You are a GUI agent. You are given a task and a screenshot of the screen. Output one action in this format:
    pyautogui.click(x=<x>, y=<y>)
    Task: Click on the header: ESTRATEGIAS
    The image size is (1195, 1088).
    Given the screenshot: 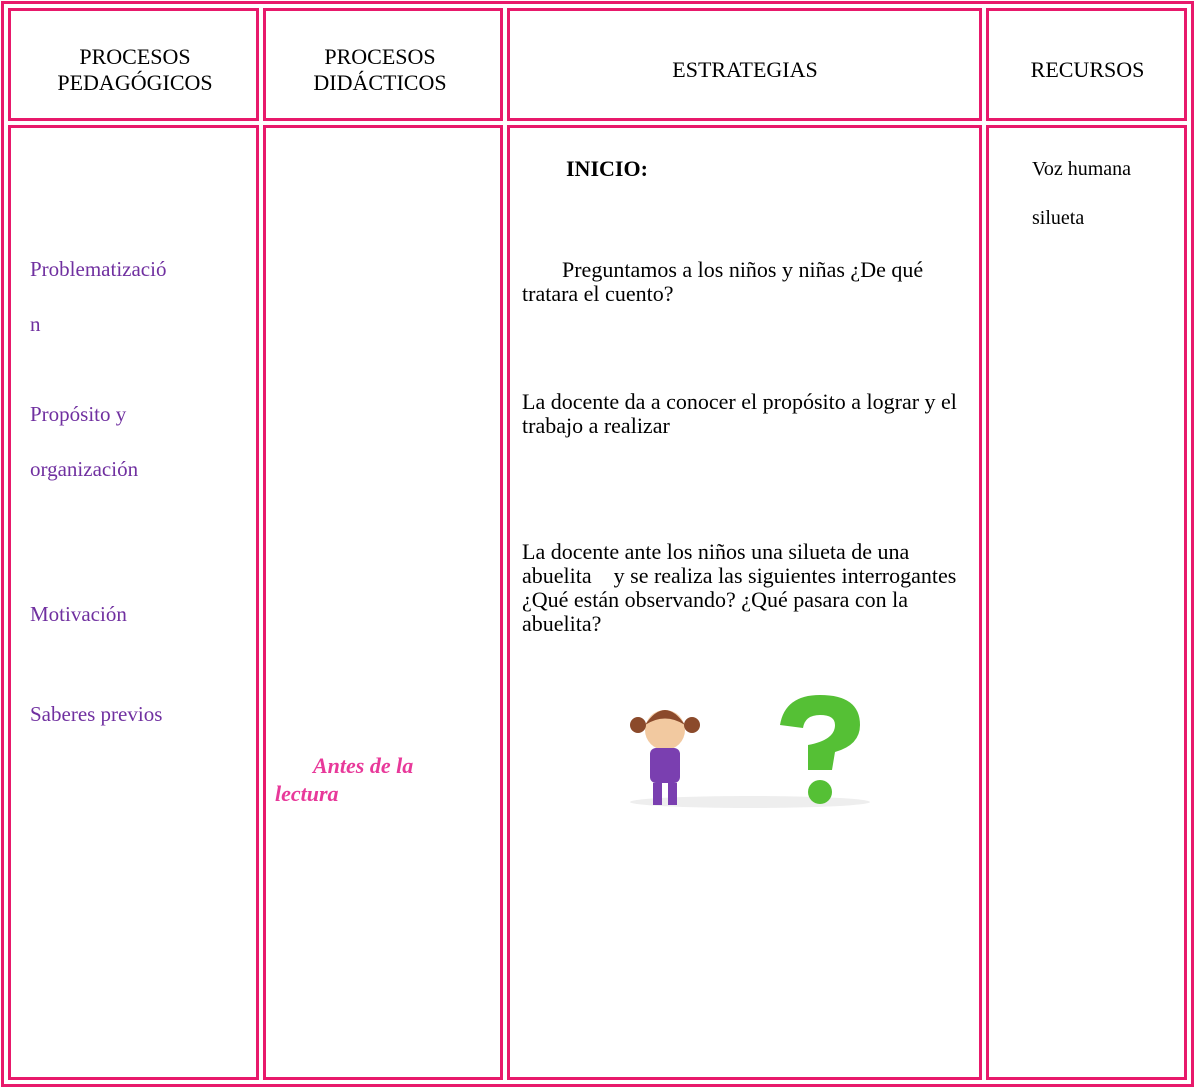 What is the action you would take?
    pyautogui.click(x=745, y=69)
    